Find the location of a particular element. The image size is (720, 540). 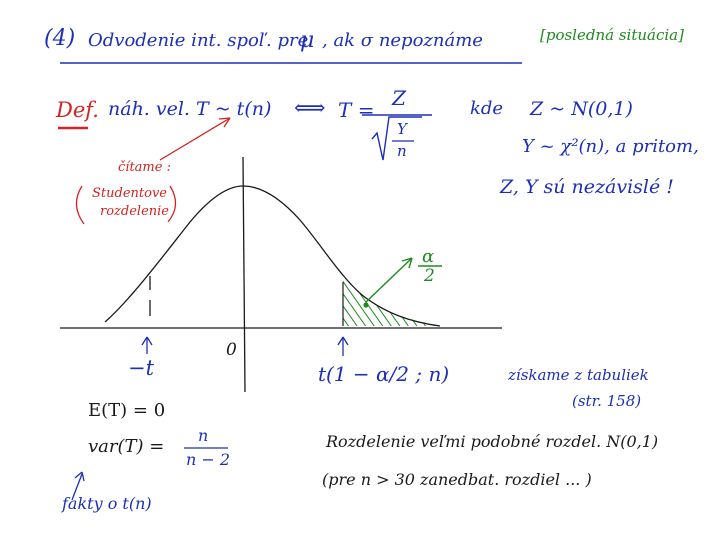

def-cond-z: Z ~ N(0,1) is located at coordinates (581, 109).